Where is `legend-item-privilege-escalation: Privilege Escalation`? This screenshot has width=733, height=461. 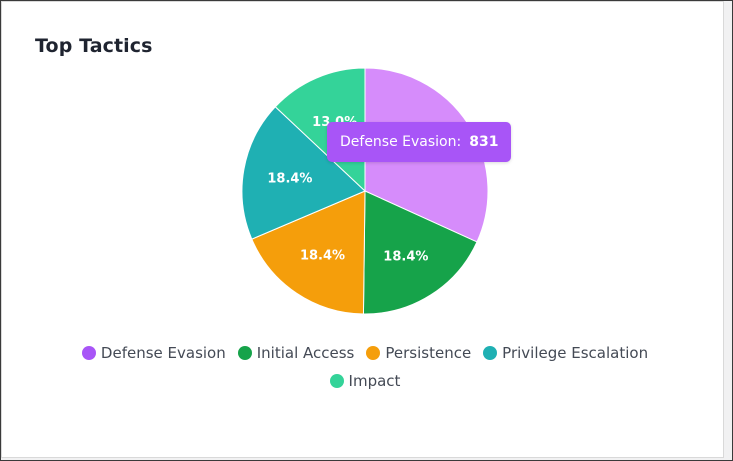 legend-item-privilege-escalation: Privilege Escalation is located at coordinates (565, 353).